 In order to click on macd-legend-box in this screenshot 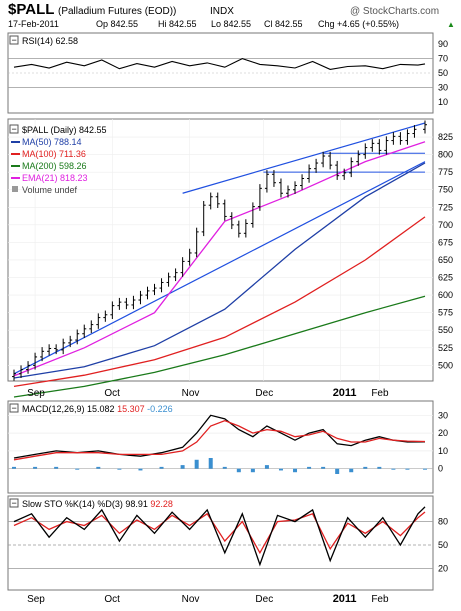, I will do `click(14, 408)`.